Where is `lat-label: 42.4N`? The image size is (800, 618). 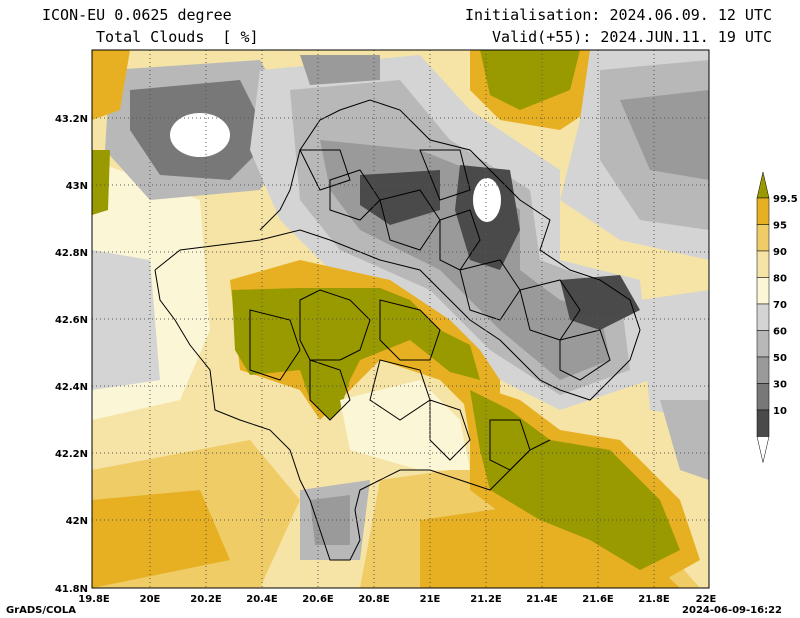
lat-label: 42.4N is located at coordinates (71, 387).